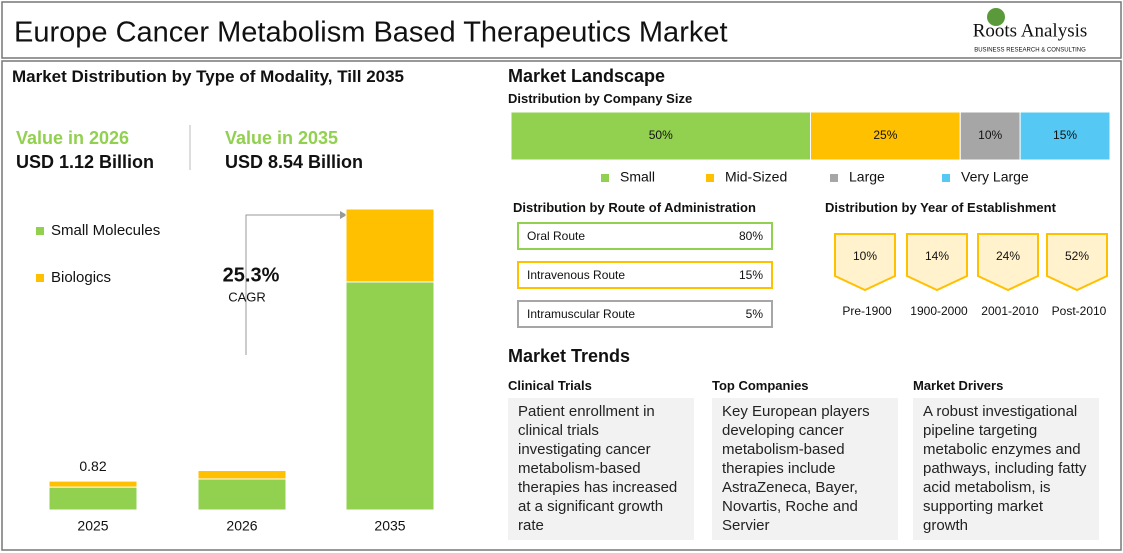 This screenshot has width=1123, height=553. Describe the element at coordinates (85, 162) in the screenshot. I see `kpi-value: USD 1.12 Billion` at that location.